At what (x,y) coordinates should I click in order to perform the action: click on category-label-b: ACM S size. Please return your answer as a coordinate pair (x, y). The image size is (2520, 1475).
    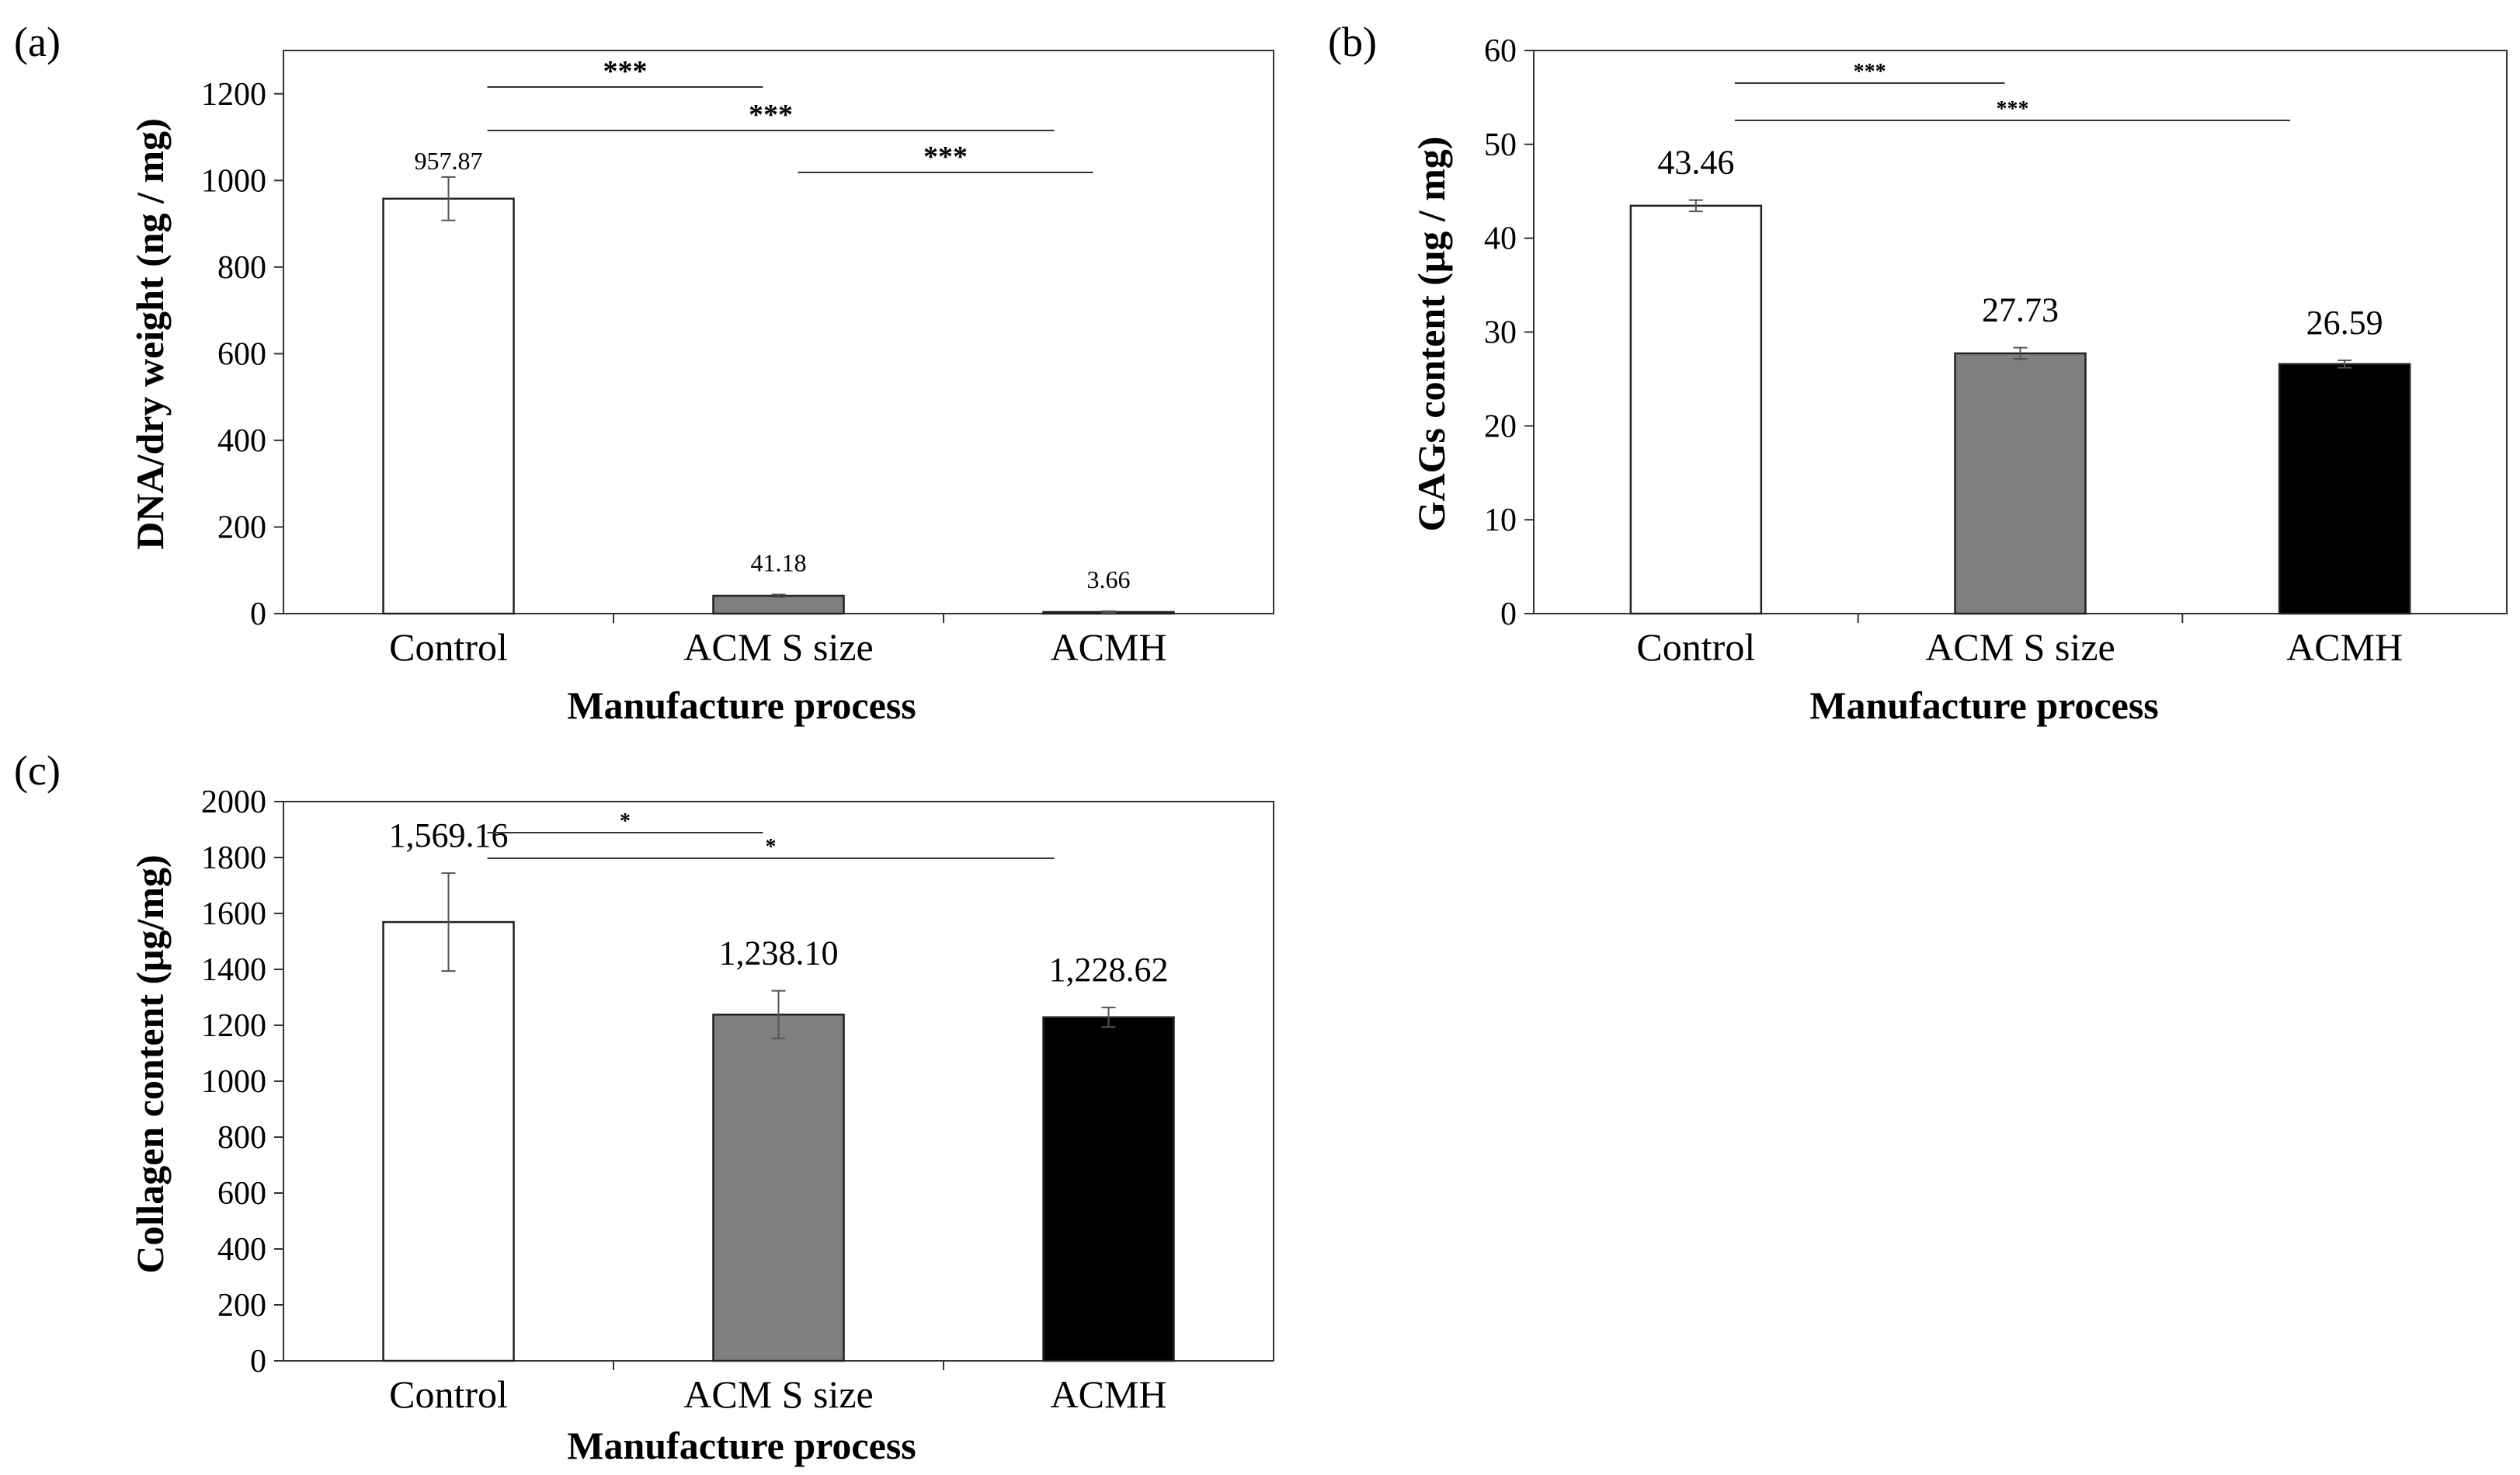
    Looking at the image, I should click on (2020, 647).